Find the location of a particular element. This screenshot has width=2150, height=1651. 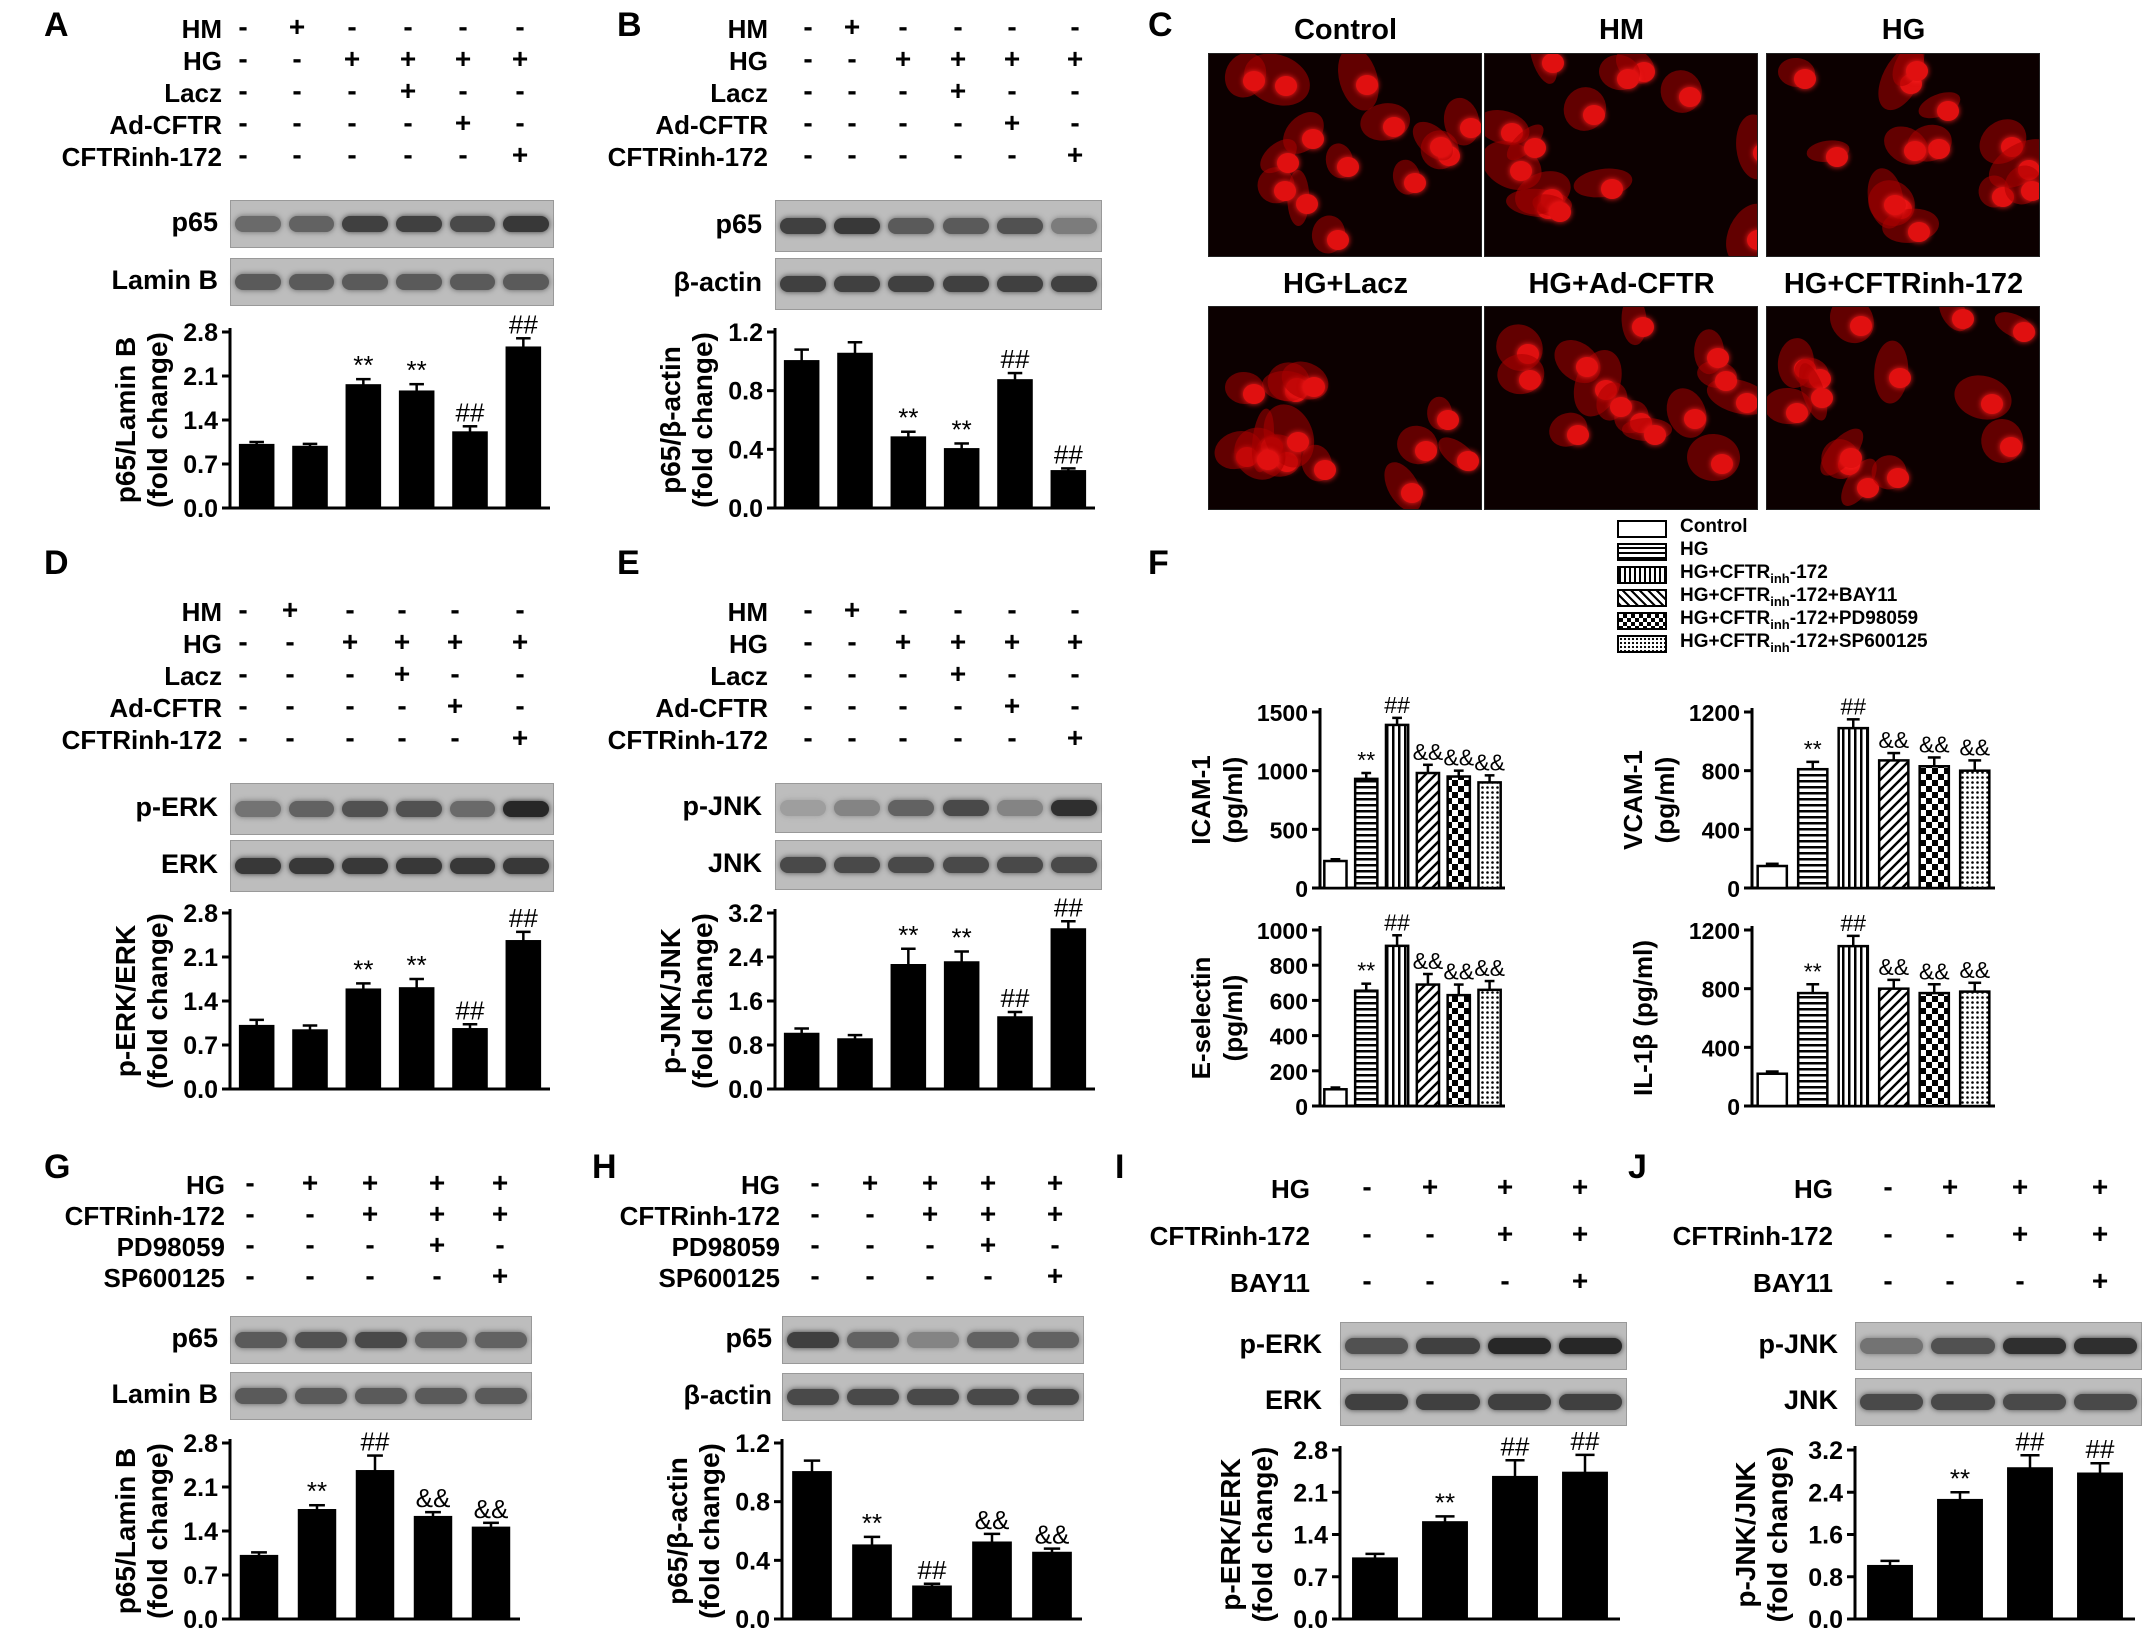

treatment-name-g: HG is located at coordinates (205, 1185).